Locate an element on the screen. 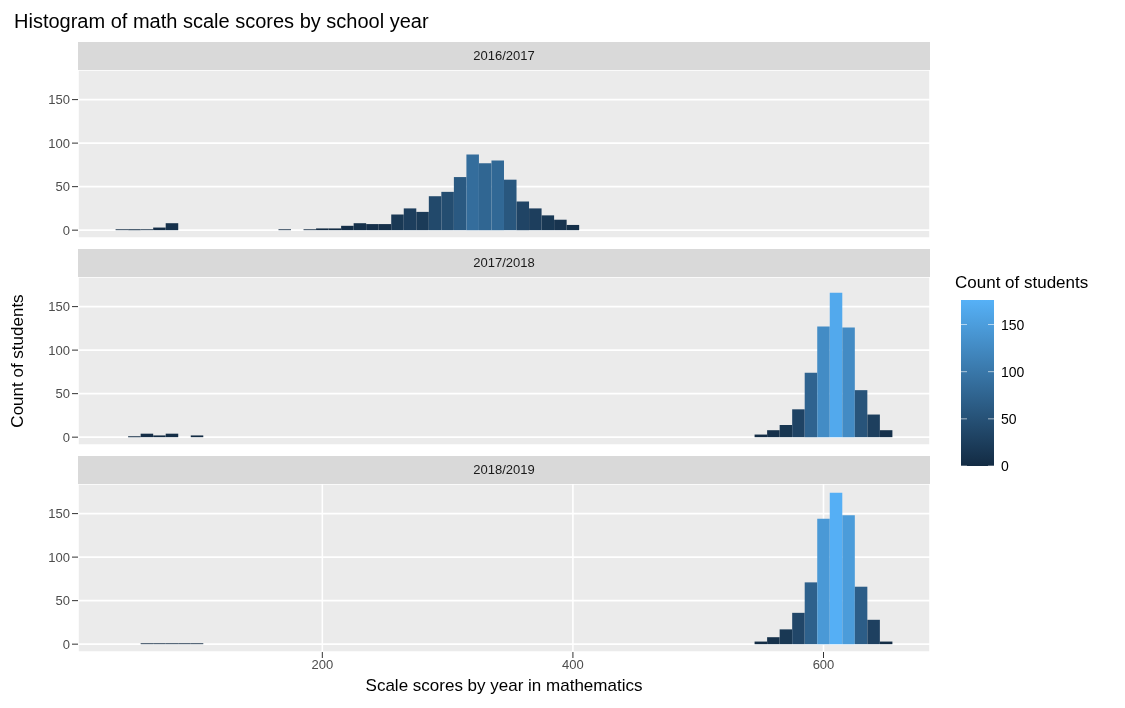 This screenshot has width=1125, height=708. chart-title: Histogram of math scale scores by school year is located at coordinates (221, 21).